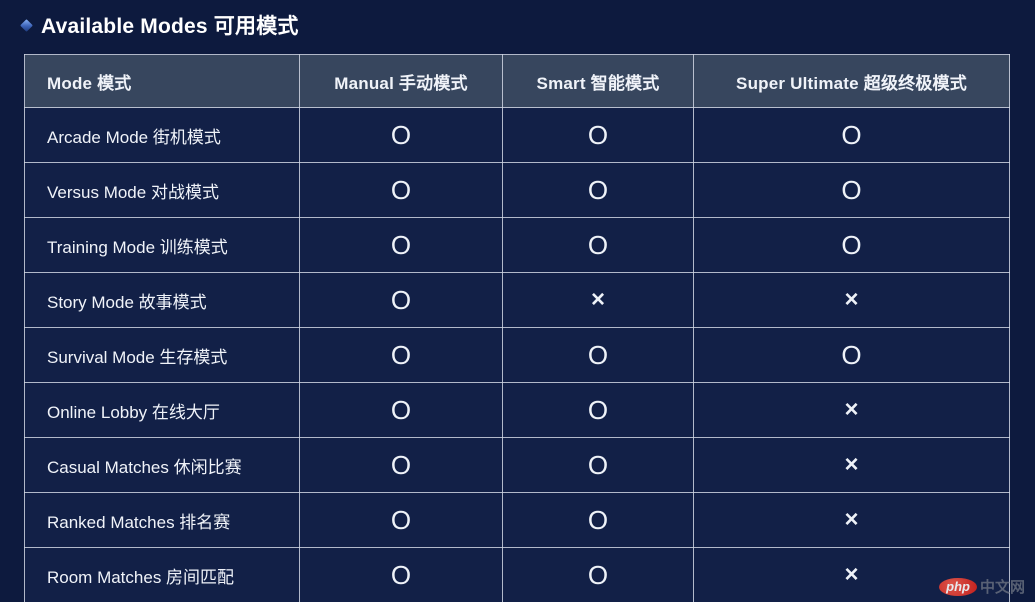 This screenshot has height=602, width=1035. Describe the element at coordinates (162, 465) in the screenshot. I see `mode-name-cell: Casual Matches 休闲比赛` at that location.